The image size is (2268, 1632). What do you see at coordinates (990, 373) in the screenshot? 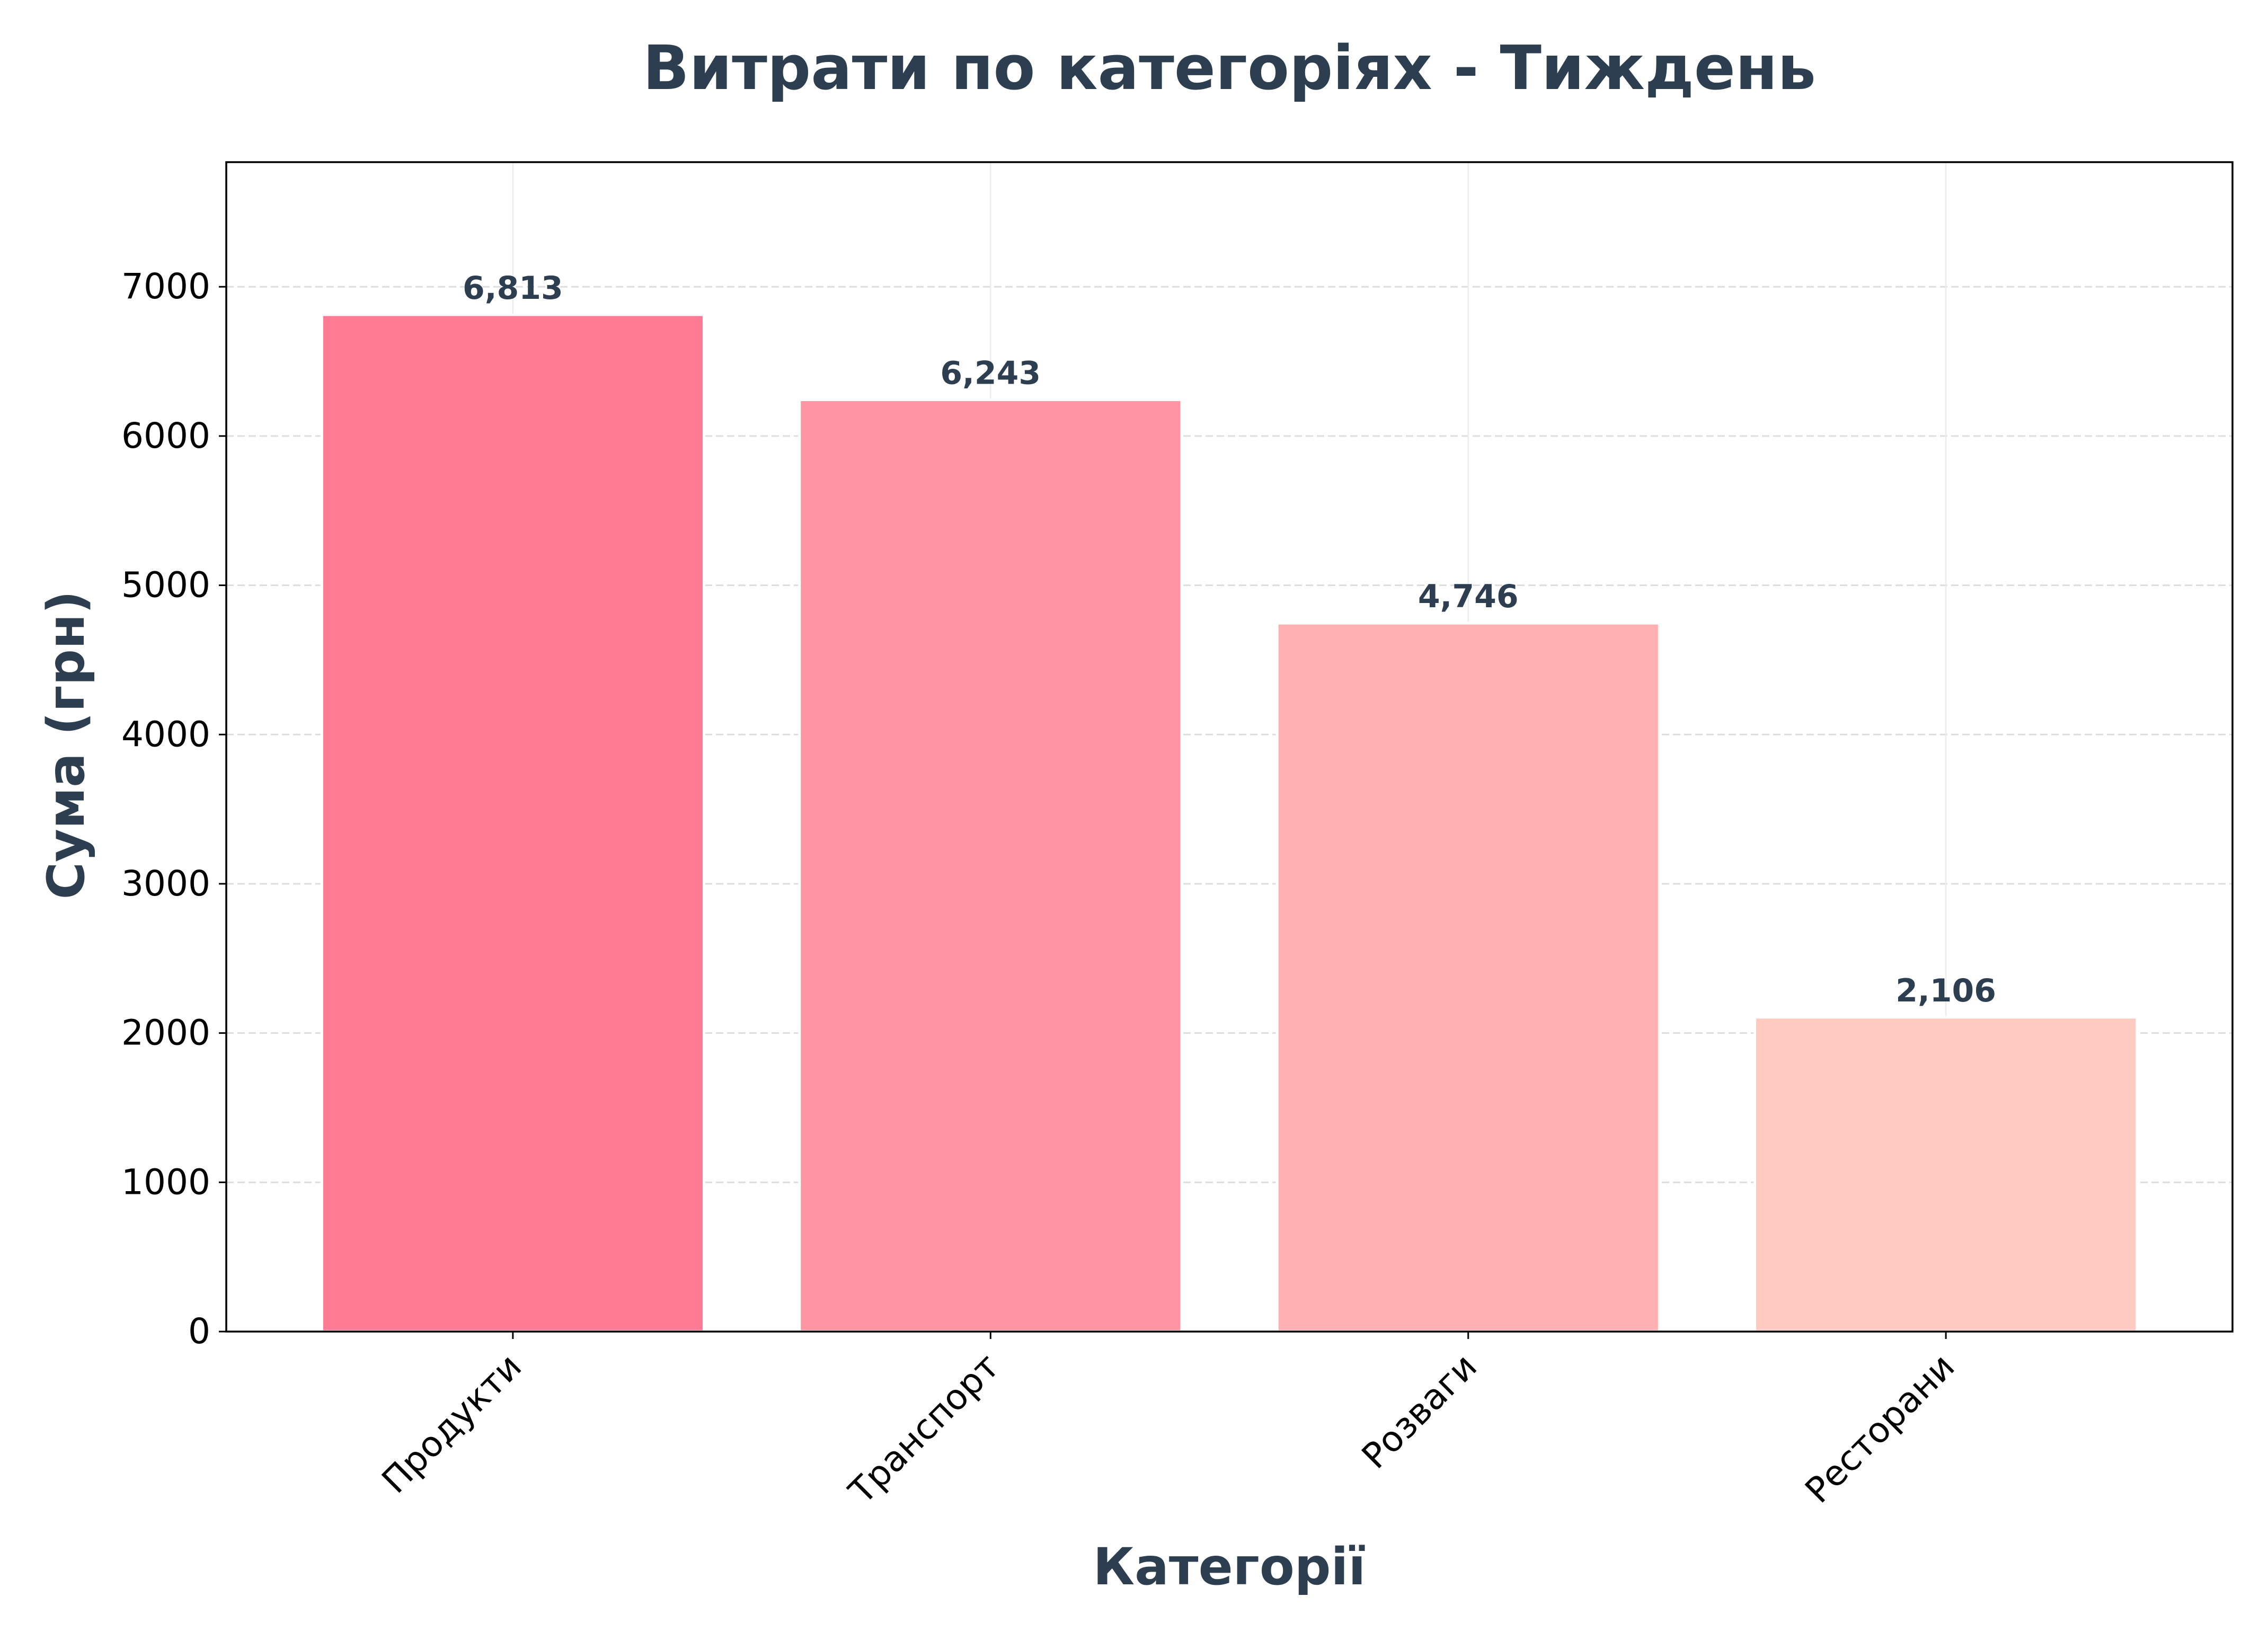
I see `bar-value-label: 6,243` at bounding box center [990, 373].